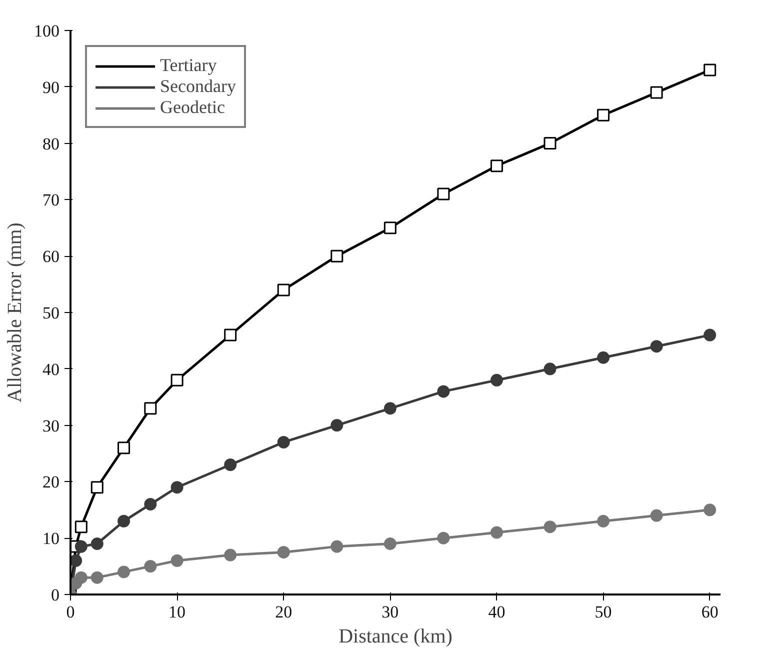 The height and width of the screenshot is (670, 782). I want to click on legend-label: Secondary, so click(198, 86).